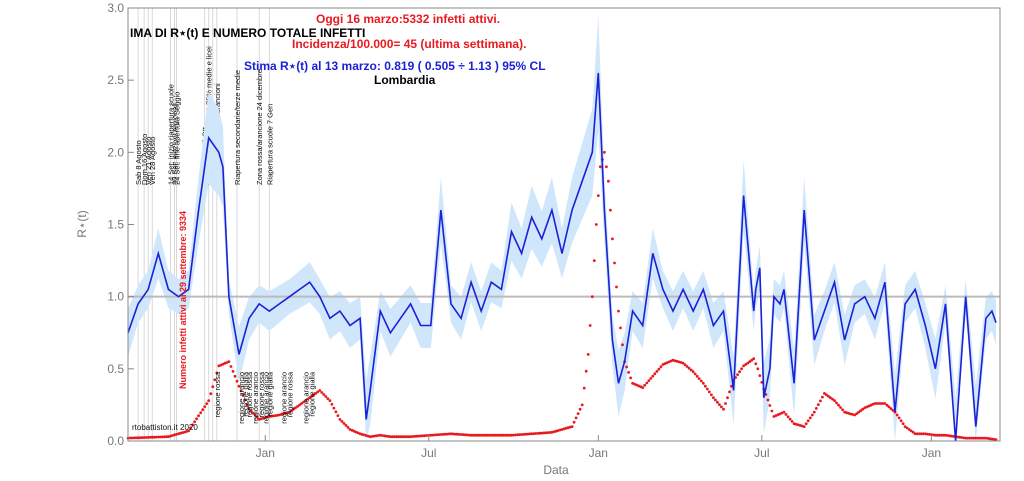  Describe the element at coordinates (115, 297) in the screenshot. I see `y-tick-label: 1.0` at that location.